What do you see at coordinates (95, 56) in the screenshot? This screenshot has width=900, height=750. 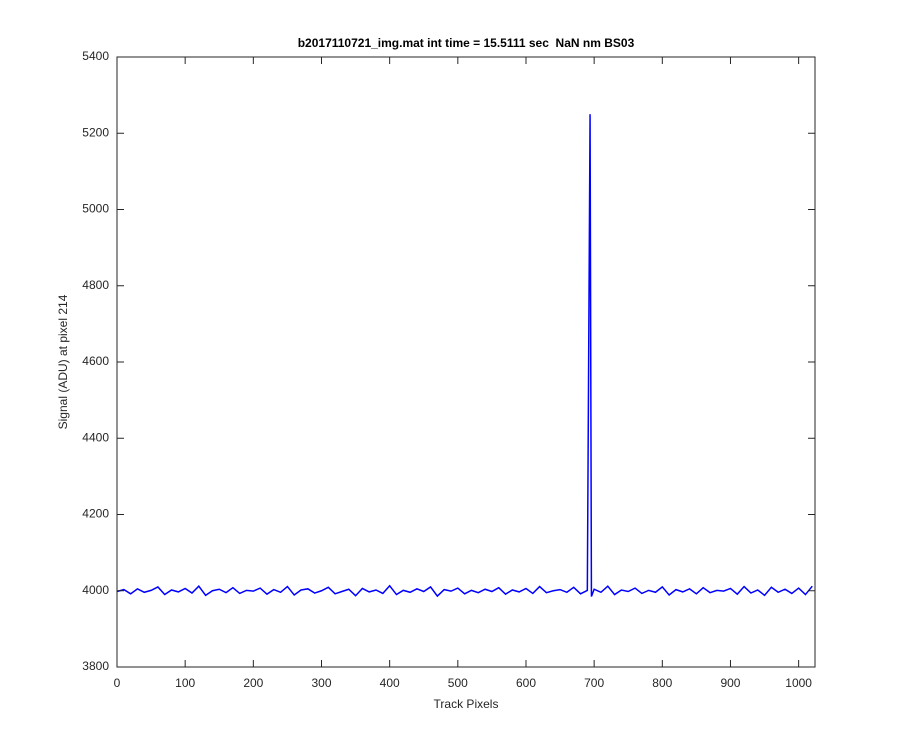 I see `y-tick-label: 5400` at bounding box center [95, 56].